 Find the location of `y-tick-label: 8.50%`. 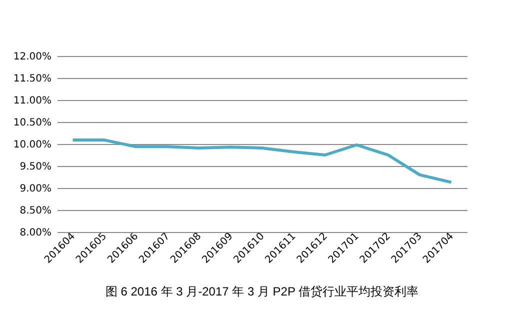

y-tick-label: 8.50% is located at coordinates (36, 211).